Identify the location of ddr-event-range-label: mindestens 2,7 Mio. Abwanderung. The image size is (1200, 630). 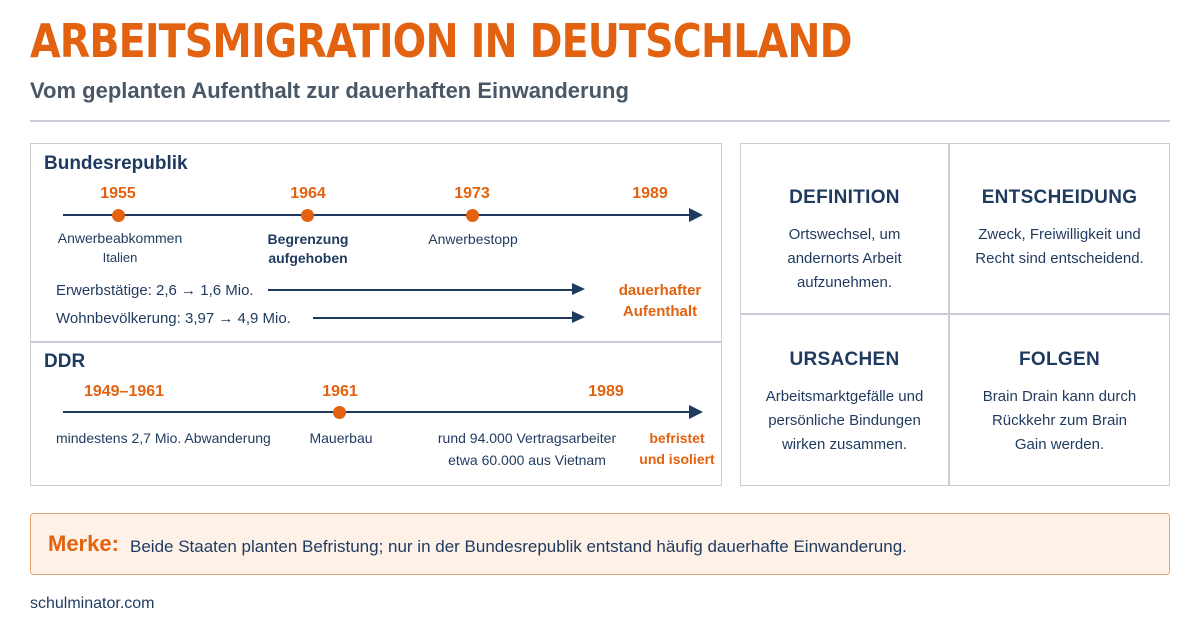
(163, 438).